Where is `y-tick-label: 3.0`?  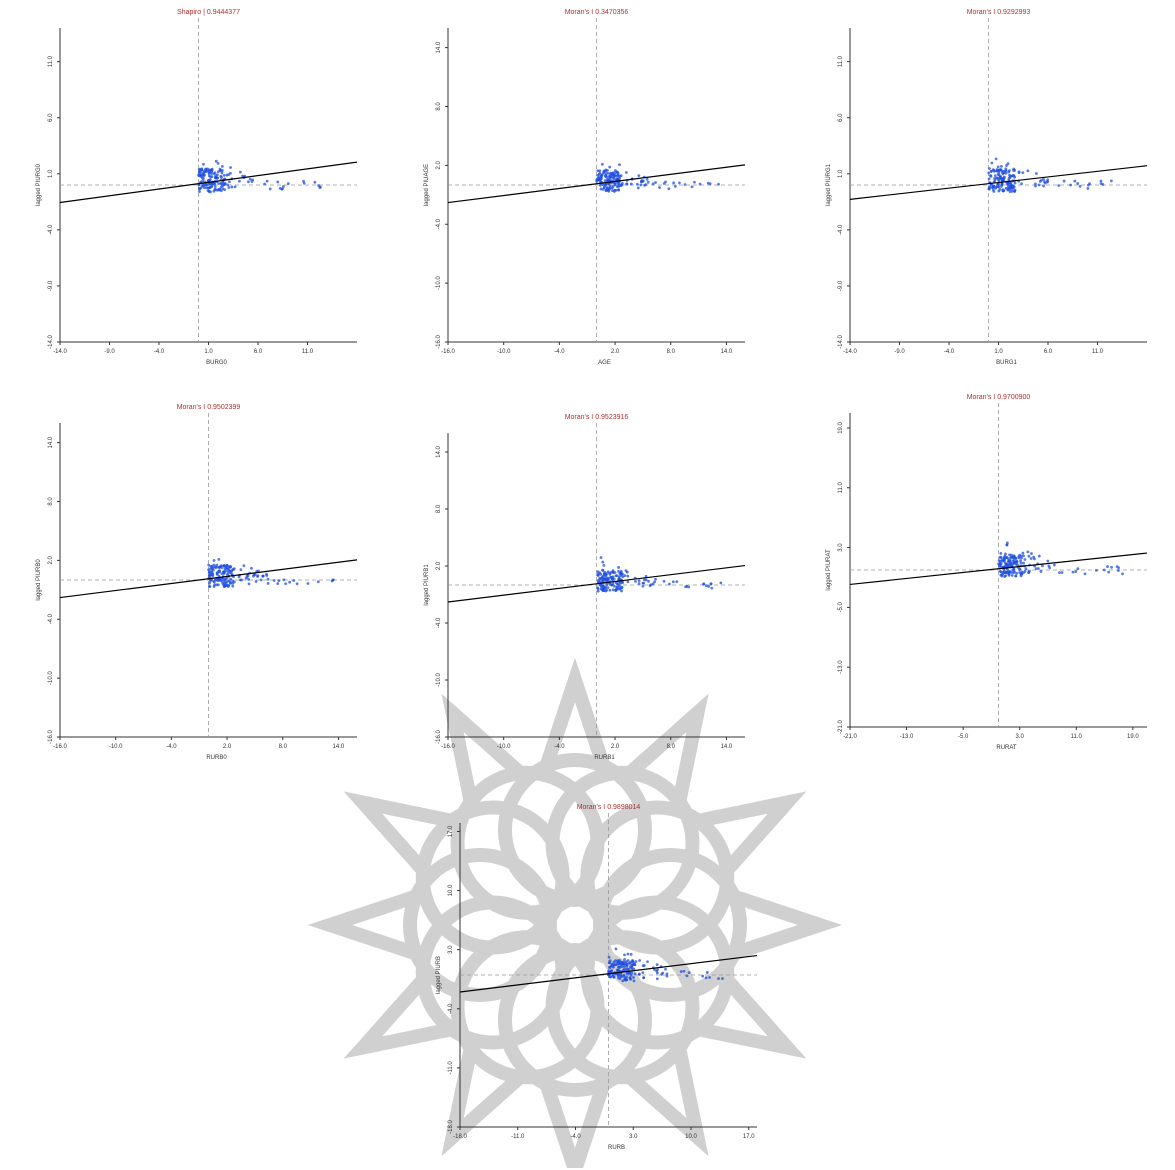
y-tick-label: 3.0 is located at coordinates (451, 949).